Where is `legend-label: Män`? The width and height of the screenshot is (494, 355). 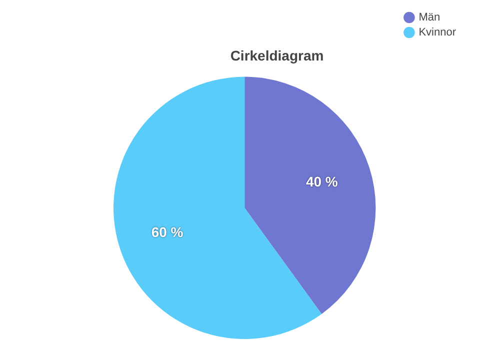
legend-label: Män is located at coordinates (429, 18).